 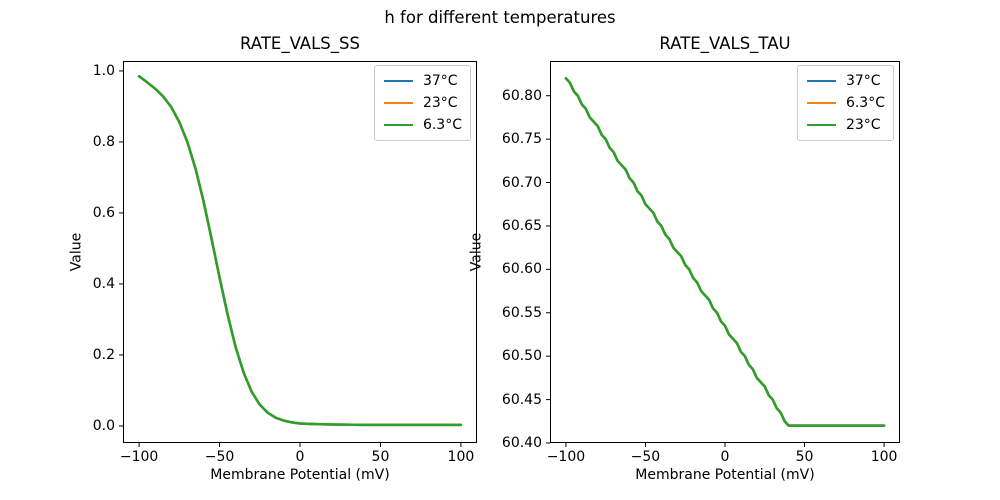 I want to click on y-tick-label: 60.80, so click(x=521, y=95).